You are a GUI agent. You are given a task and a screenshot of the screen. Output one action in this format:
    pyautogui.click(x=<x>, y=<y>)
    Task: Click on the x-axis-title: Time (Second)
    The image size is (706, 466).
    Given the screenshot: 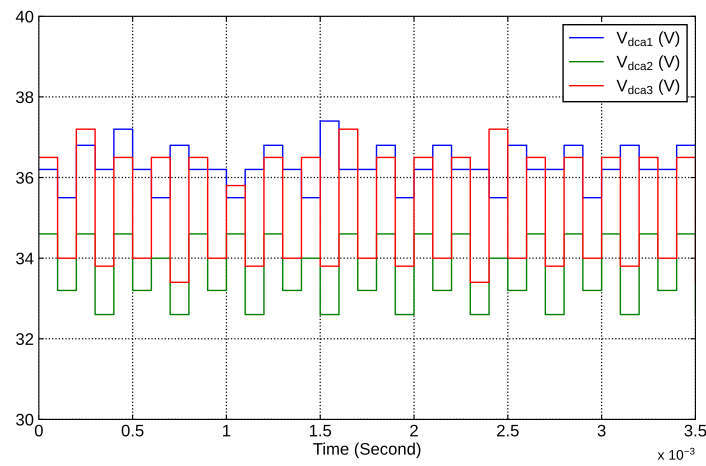 What is the action you would take?
    pyautogui.click(x=366, y=450)
    